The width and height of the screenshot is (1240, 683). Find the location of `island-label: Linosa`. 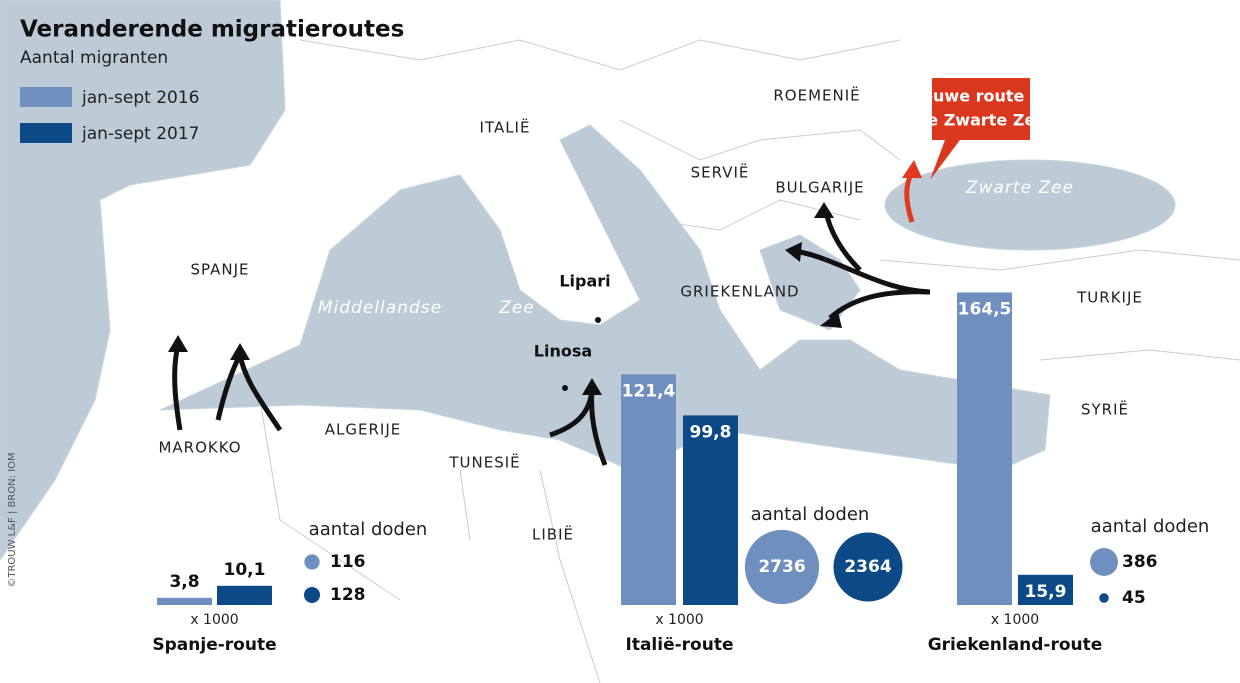

island-label: Linosa is located at coordinates (563, 351).